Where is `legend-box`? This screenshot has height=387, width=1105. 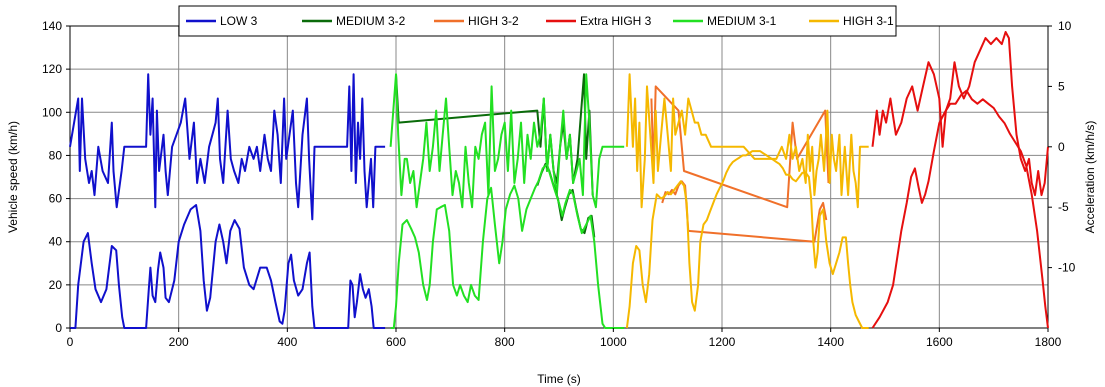
legend-box is located at coordinates (537, 21).